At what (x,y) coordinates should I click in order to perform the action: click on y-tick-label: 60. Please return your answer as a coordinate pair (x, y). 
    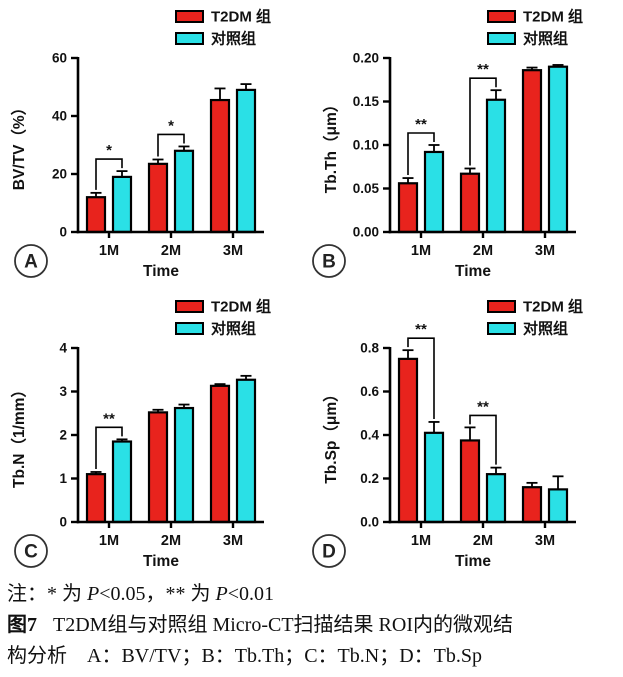
    Looking at the image, I should click on (59, 58).